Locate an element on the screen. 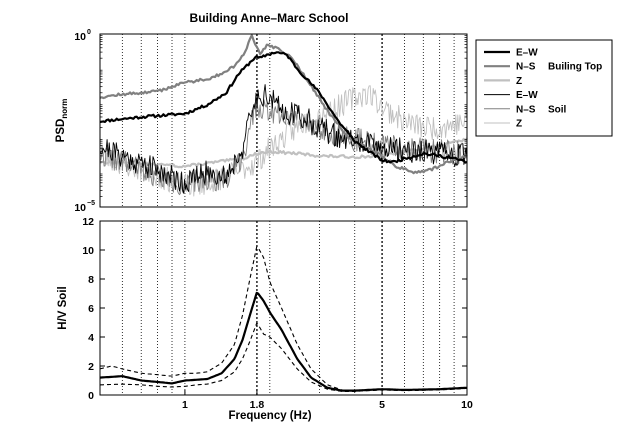 The image size is (618, 426). legend-group-building-top: Builing Top is located at coordinates (575, 67).